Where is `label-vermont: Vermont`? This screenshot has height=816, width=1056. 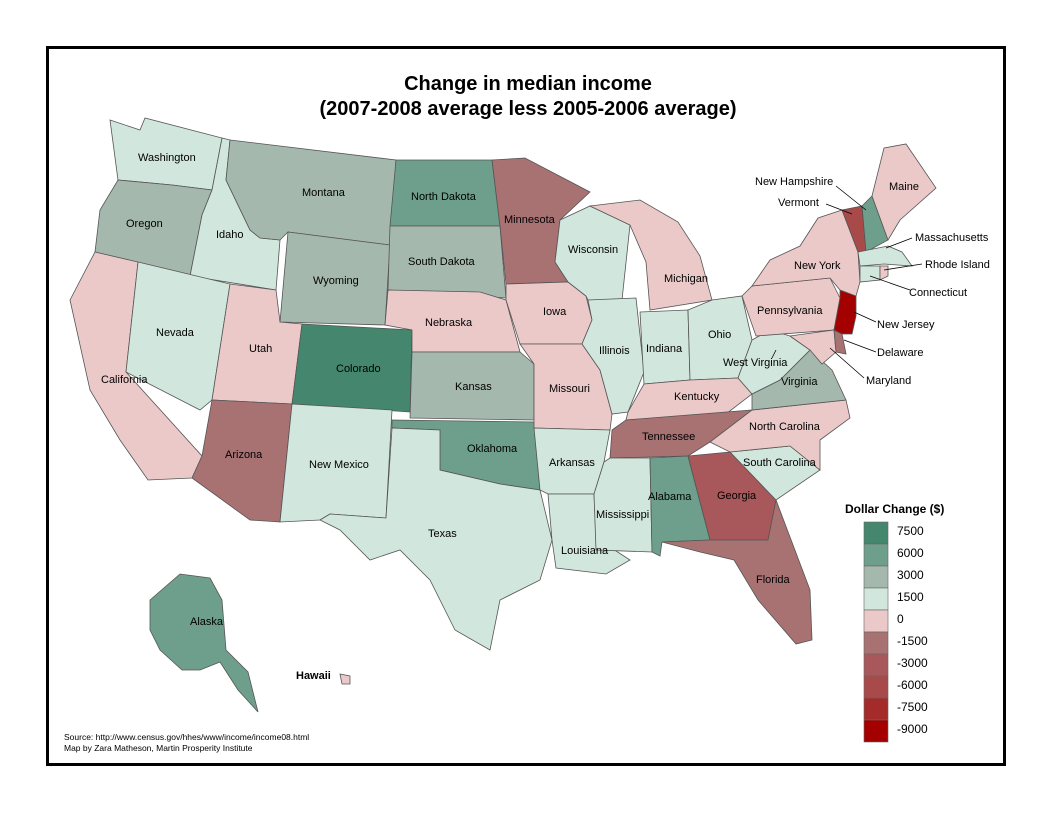
label-vermont: Vermont is located at coordinates (798, 203).